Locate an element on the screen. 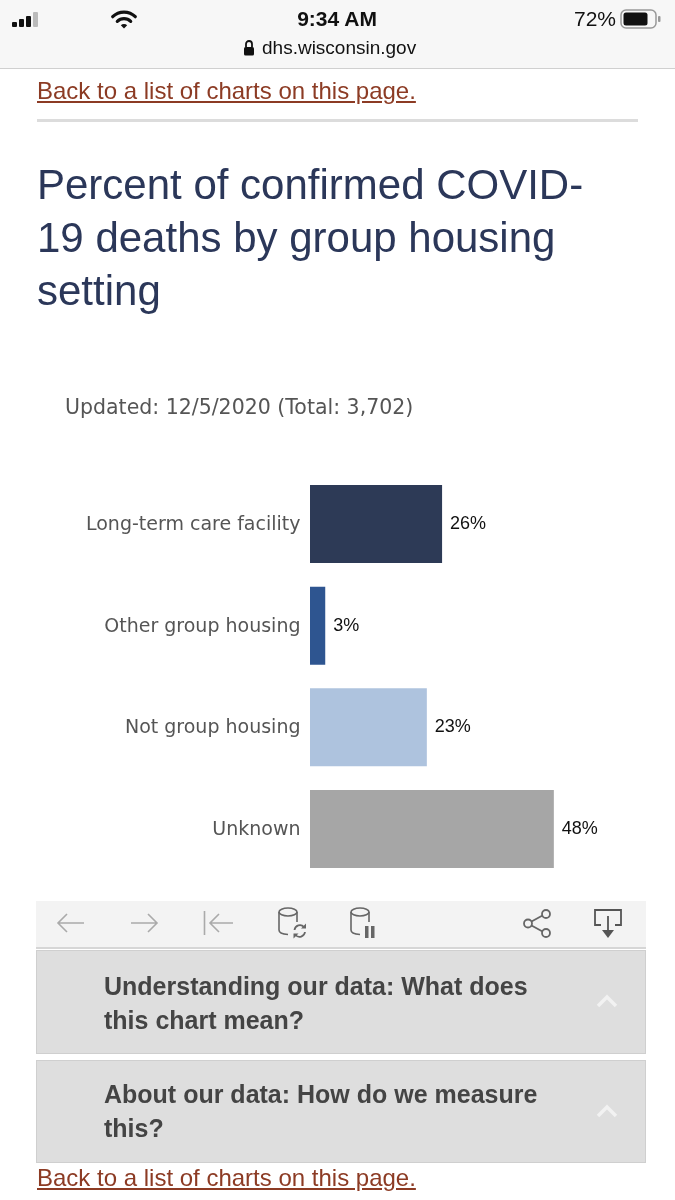 The height and width of the screenshot is (1200, 675). y-tick-label: Unknown is located at coordinates (256, 828).